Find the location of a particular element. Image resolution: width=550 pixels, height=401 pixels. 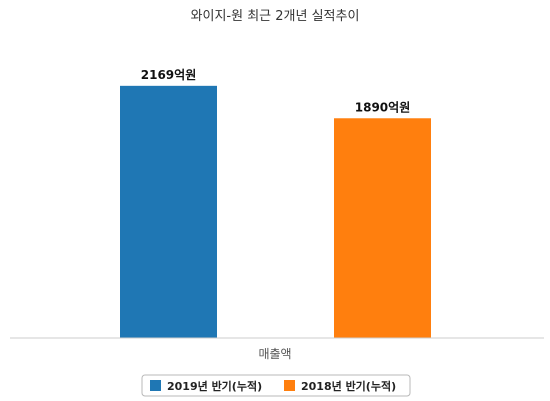

legend: 2019년 반기(누적) 2018년 반기(누적) is located at coordinates (273, 386).